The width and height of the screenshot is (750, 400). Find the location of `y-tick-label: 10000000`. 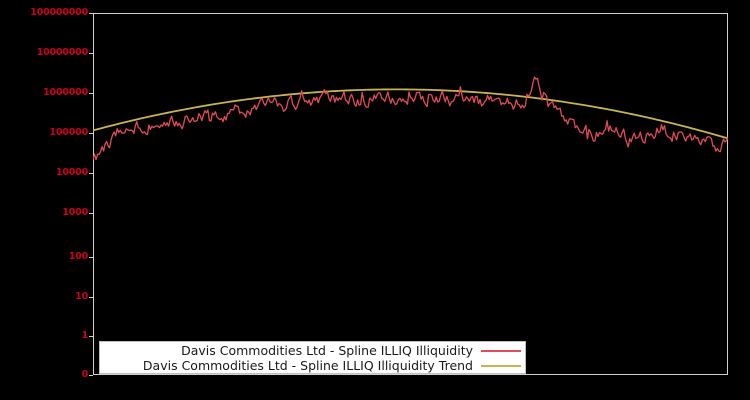

y-tick-label: 10000000 is located at coordinates (62, 52).